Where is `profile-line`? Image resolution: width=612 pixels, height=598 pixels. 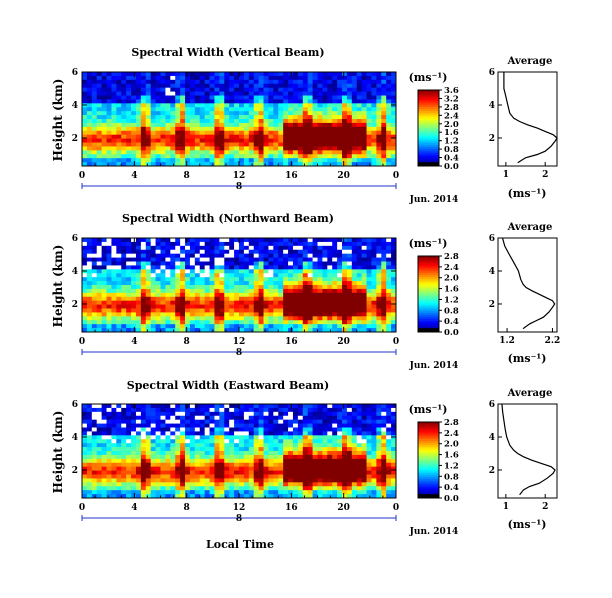 profile-line is located at coordinates (530, 118).